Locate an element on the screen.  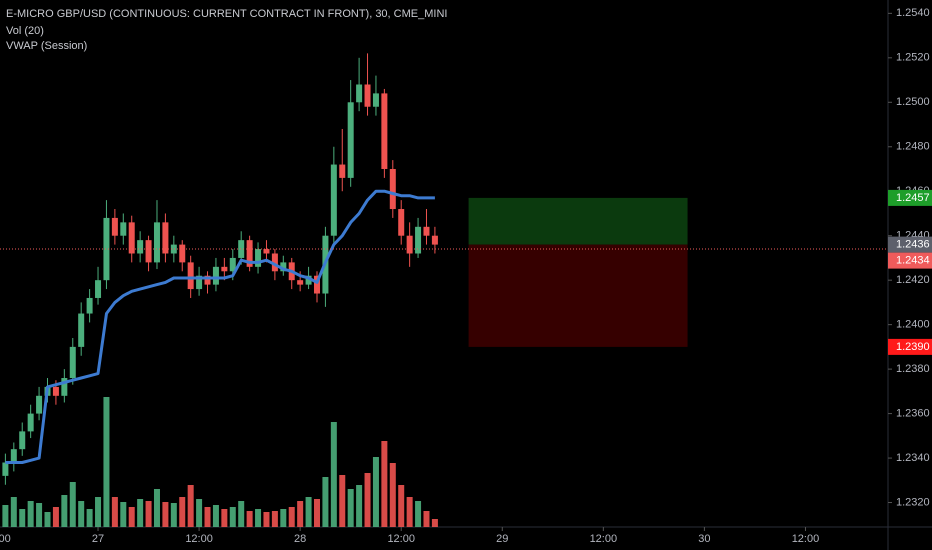
indicator-label: VWAP (Session) is located at coordinates (46, 46).